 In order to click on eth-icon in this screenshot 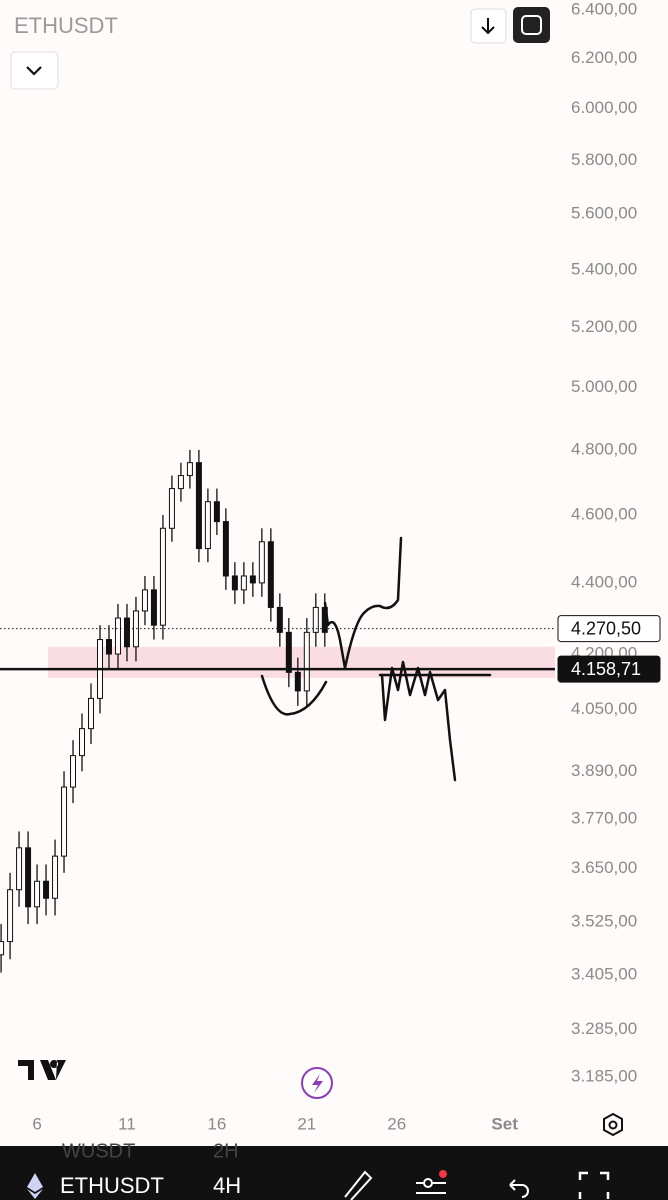, I will do `click(35, 1186)`.